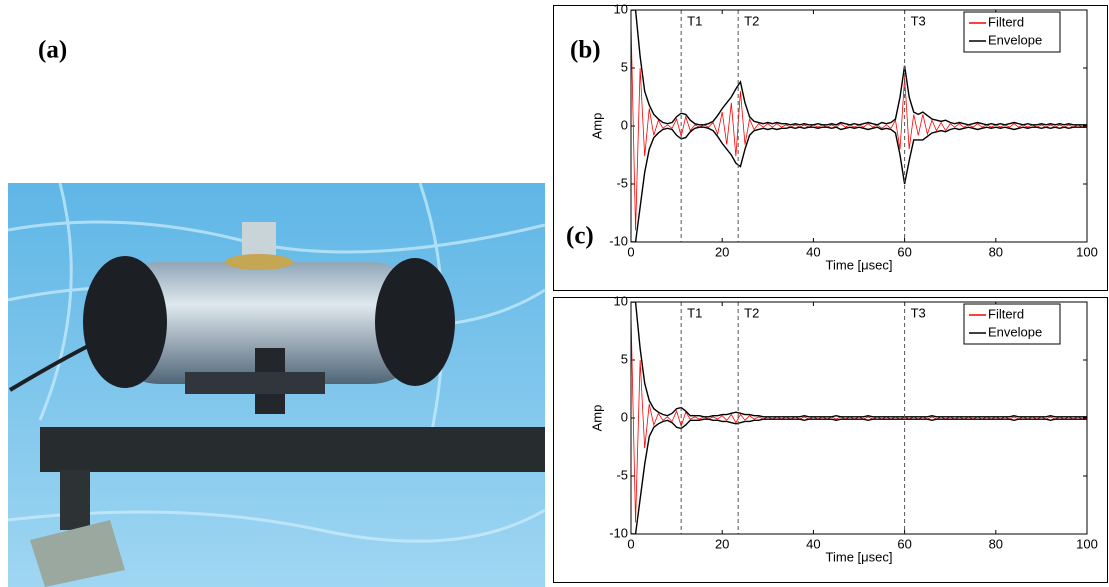  What do you see at coordinates (585, 50) in the screenshot?
I see `panel-label: (b)` at bounding box center [585, 50].